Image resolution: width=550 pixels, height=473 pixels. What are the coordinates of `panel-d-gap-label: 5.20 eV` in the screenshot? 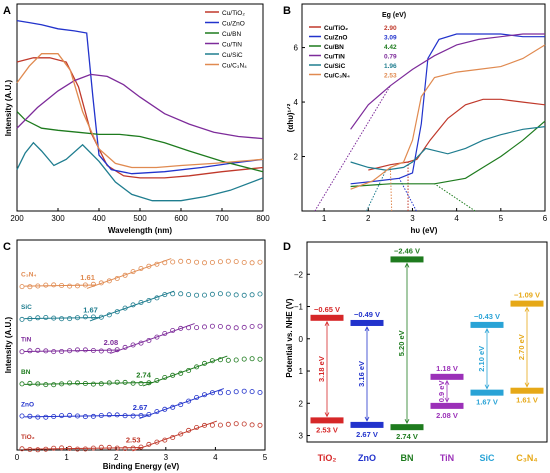 It's located at (401, 343).